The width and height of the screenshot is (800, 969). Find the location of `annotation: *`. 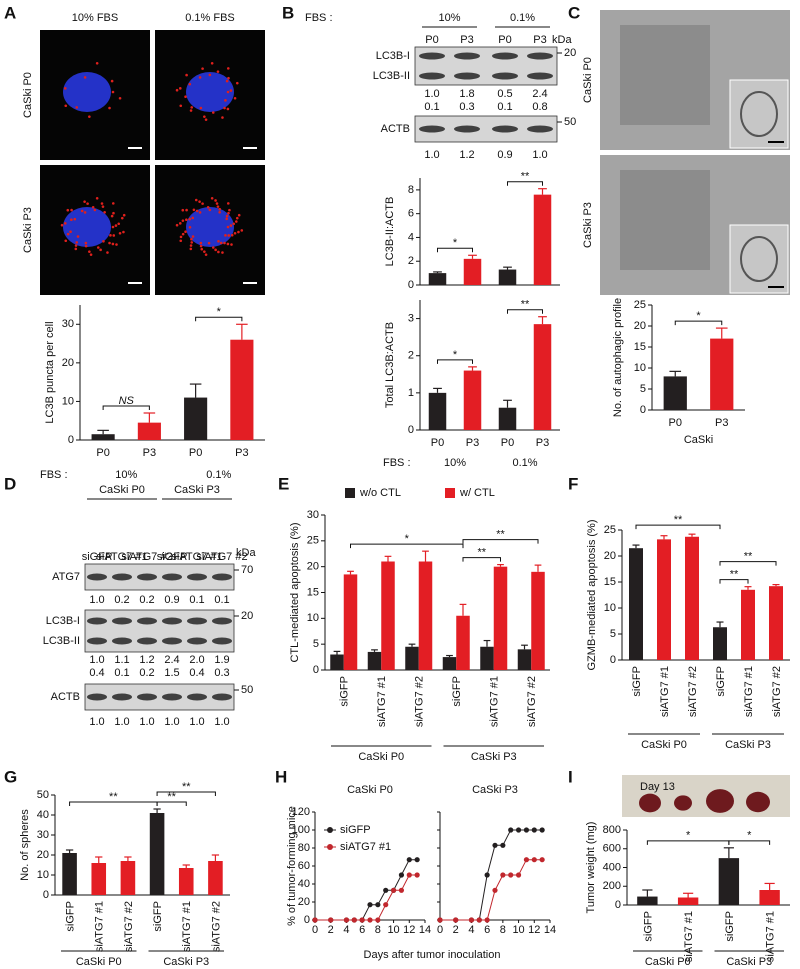

annotation: * is located at coordinates (698, 316).